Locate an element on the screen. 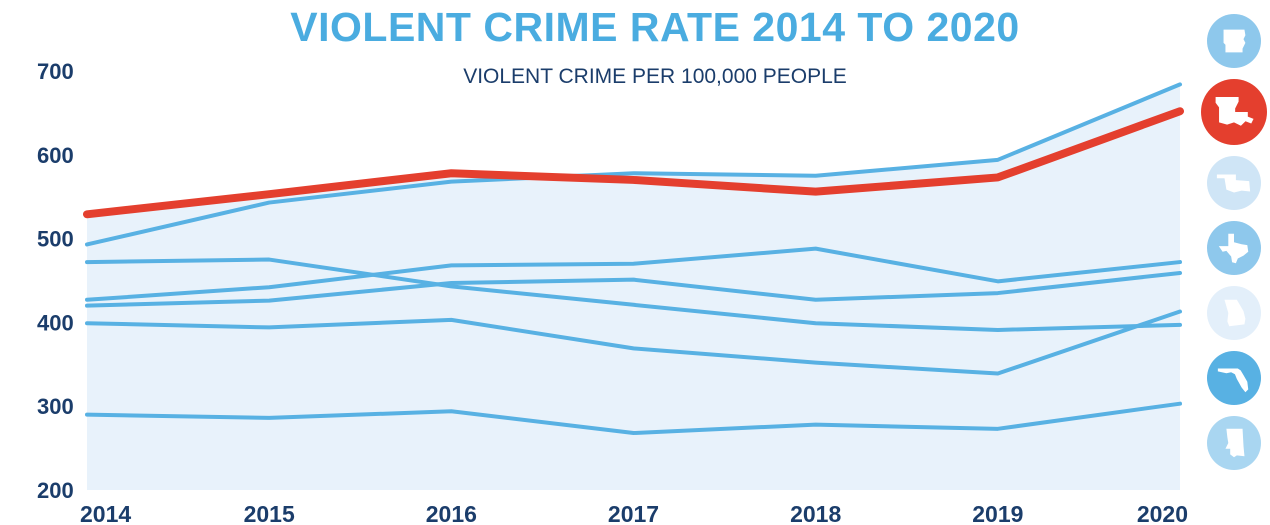 The height and width of the screenshot is (525, 1270). y-tick-label: 200 is located at coordinates (55, 490).